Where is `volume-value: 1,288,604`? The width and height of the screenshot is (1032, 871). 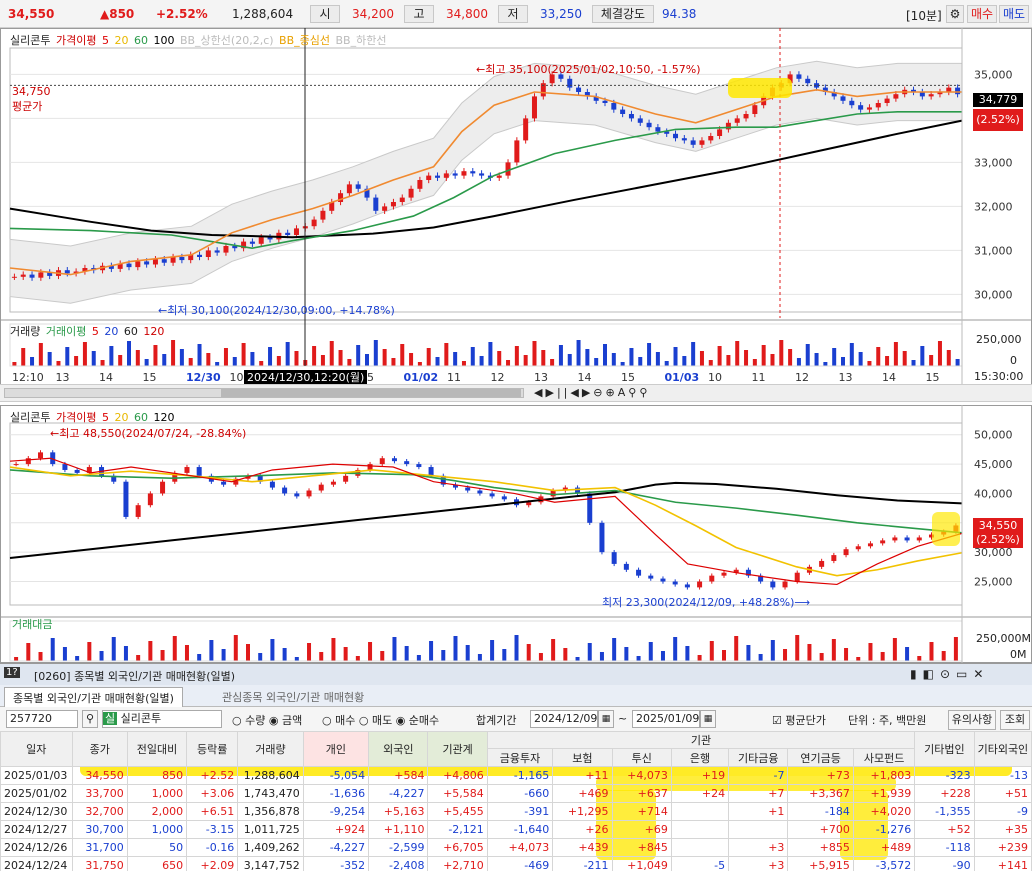 volume-value: 1,288,604 is located at coordinates (263, 14).